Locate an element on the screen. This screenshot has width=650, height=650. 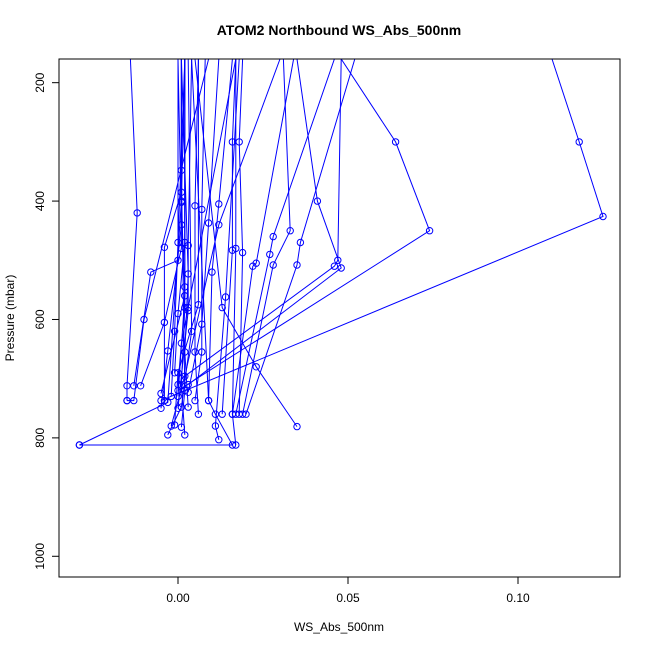
y-axis-label: Pressure (mbar) is located at coordinates (10, 318).